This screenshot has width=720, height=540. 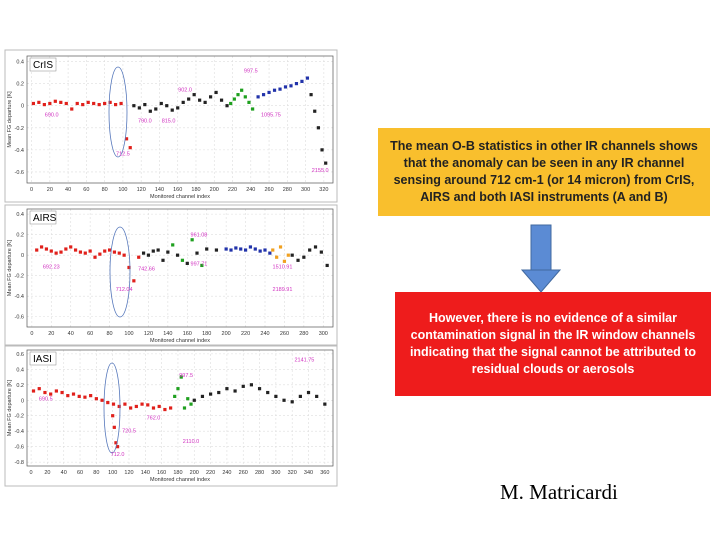 What do you see at coordinates (250, 190) in the screenshot?
I see `x-tick-label: 240` at bounding box center [250, 190].